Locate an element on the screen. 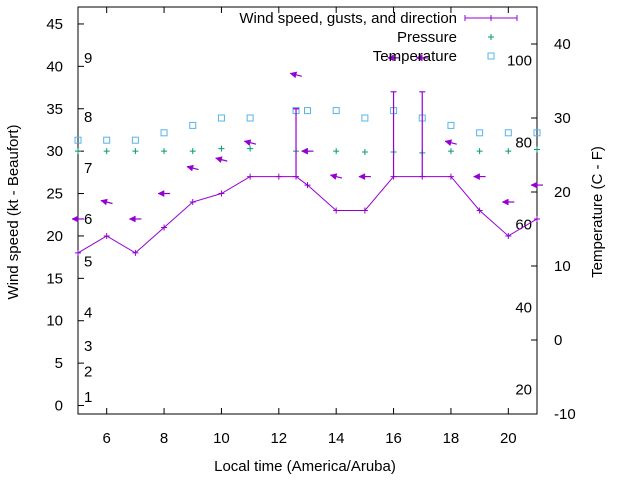 The height and width of the screenshot is (480, 640). x-tick-label: 18 is located at coordinates (451, 438).